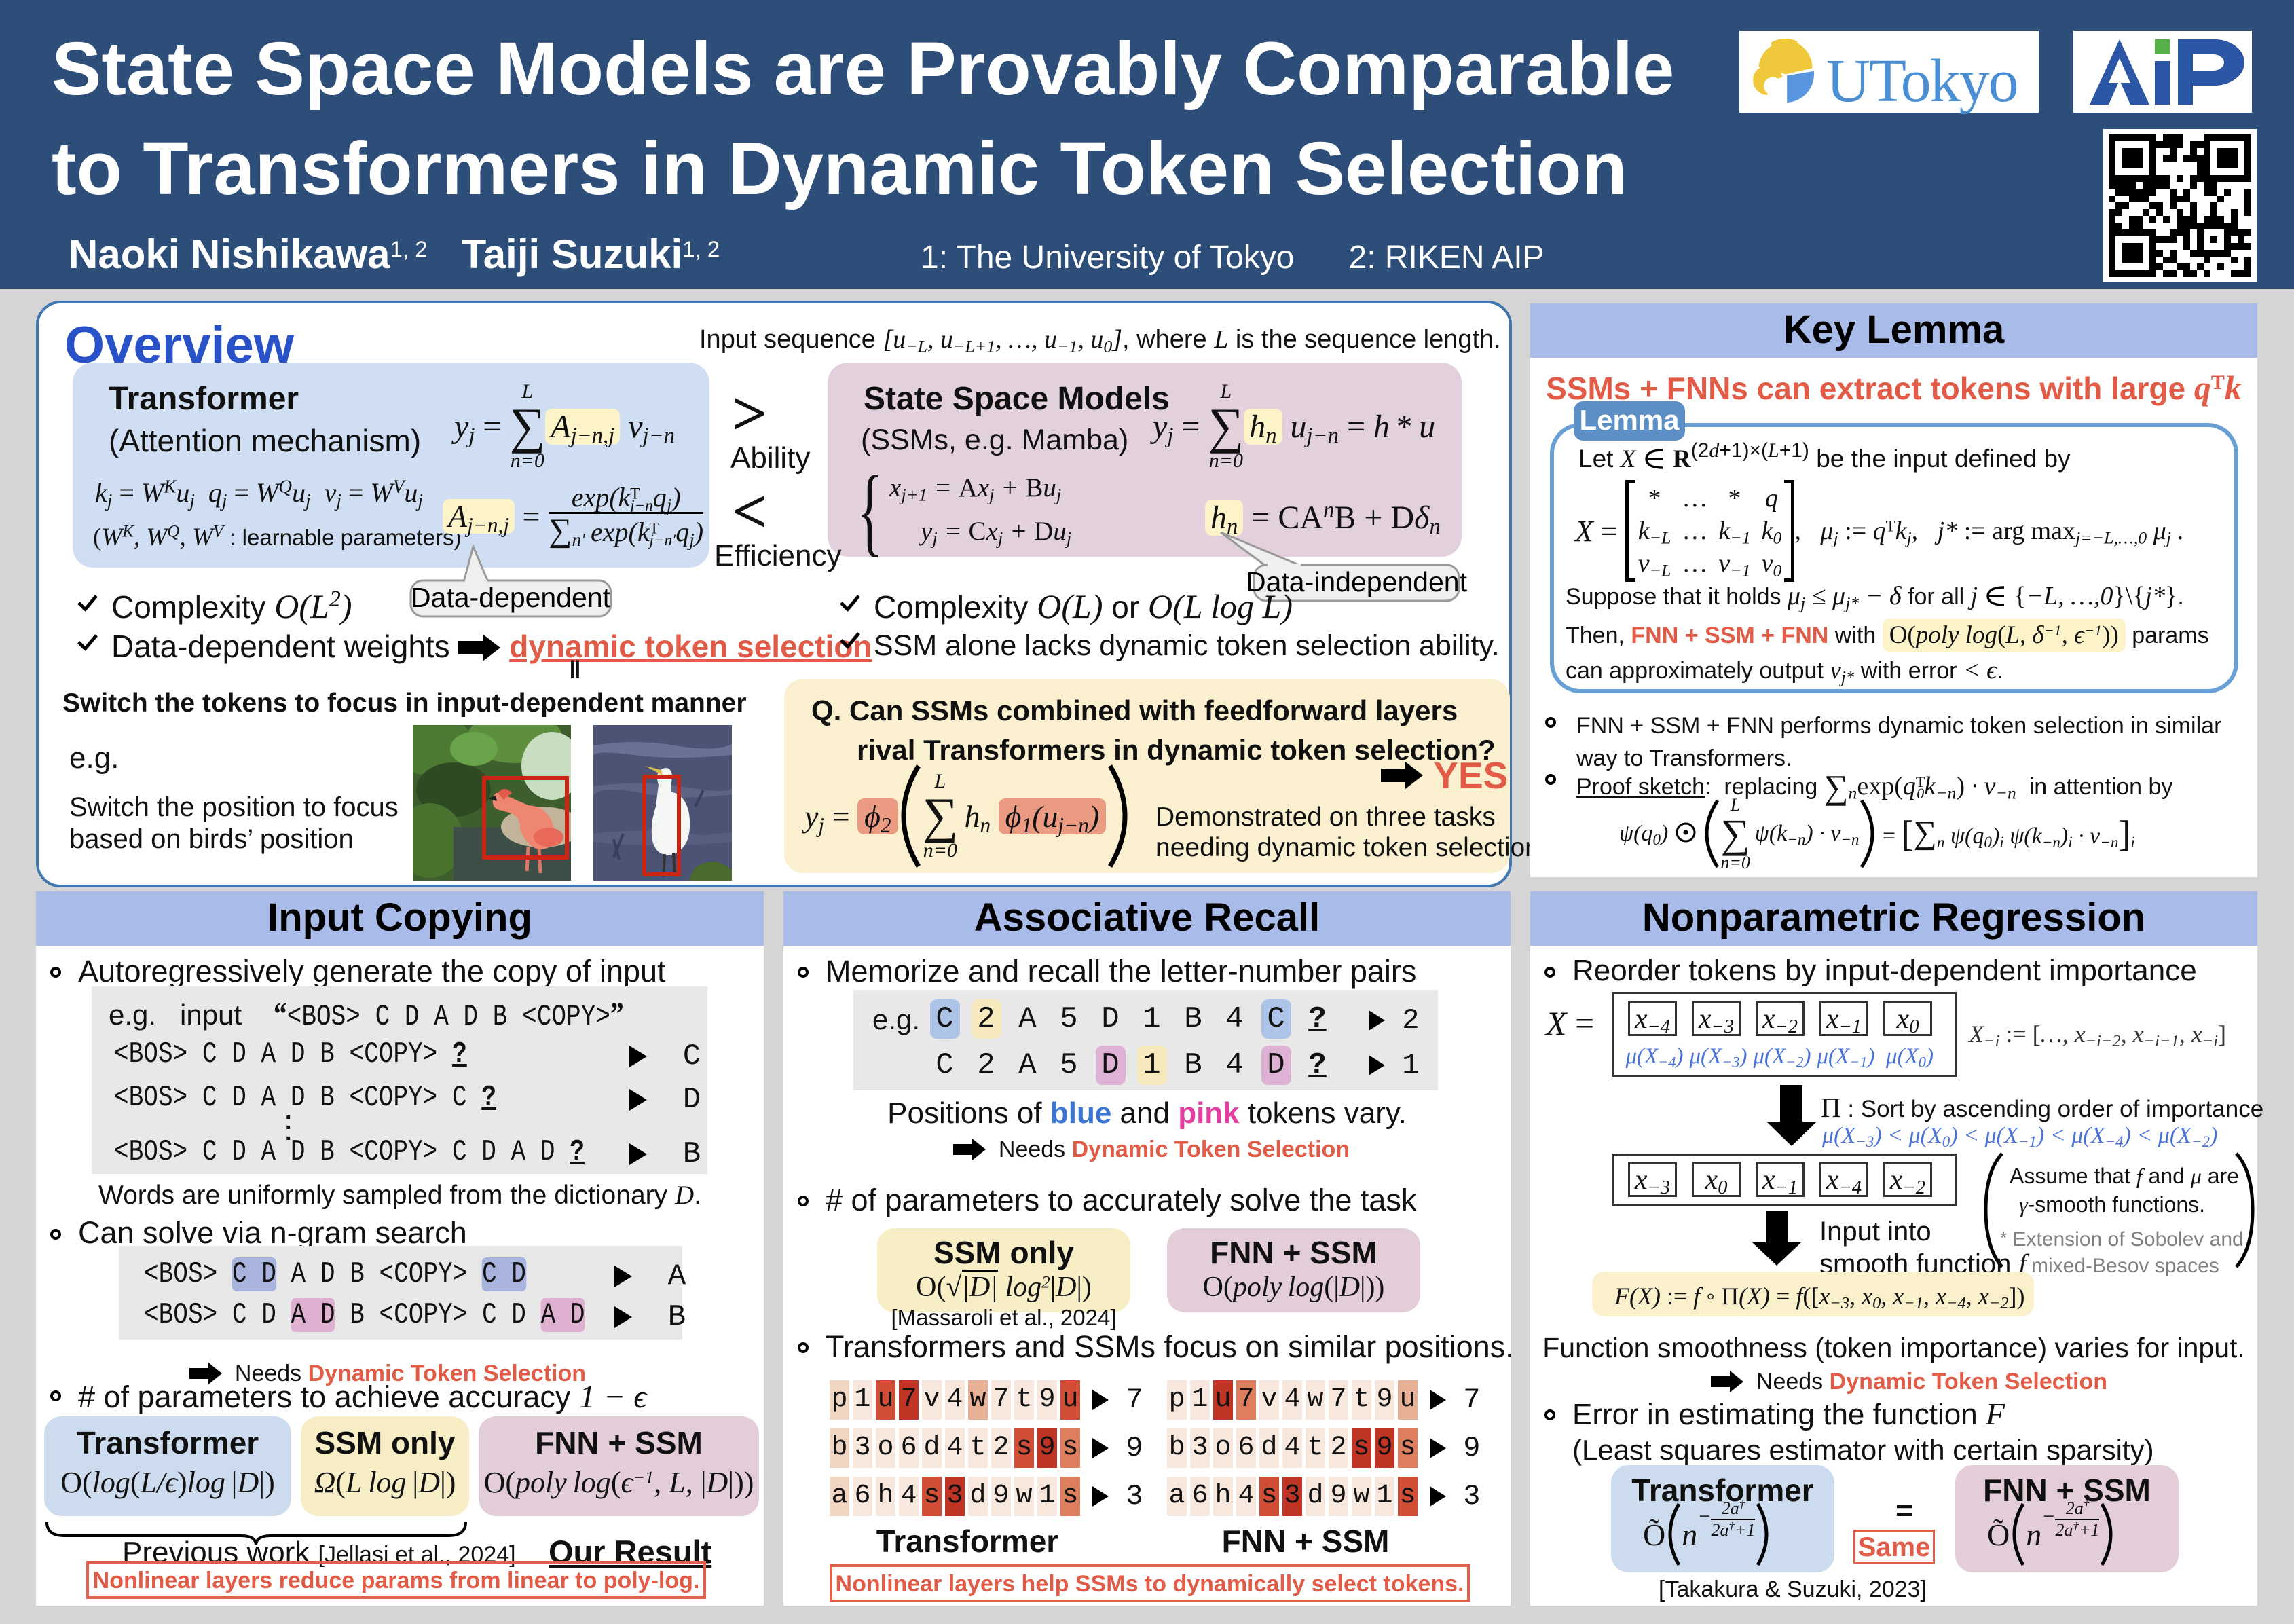 This screenshot has height=1624, width=2294. Describe the element at coordinates (1357, 581) in the screenshot. I see `svg-text: Data-independent` at that location.